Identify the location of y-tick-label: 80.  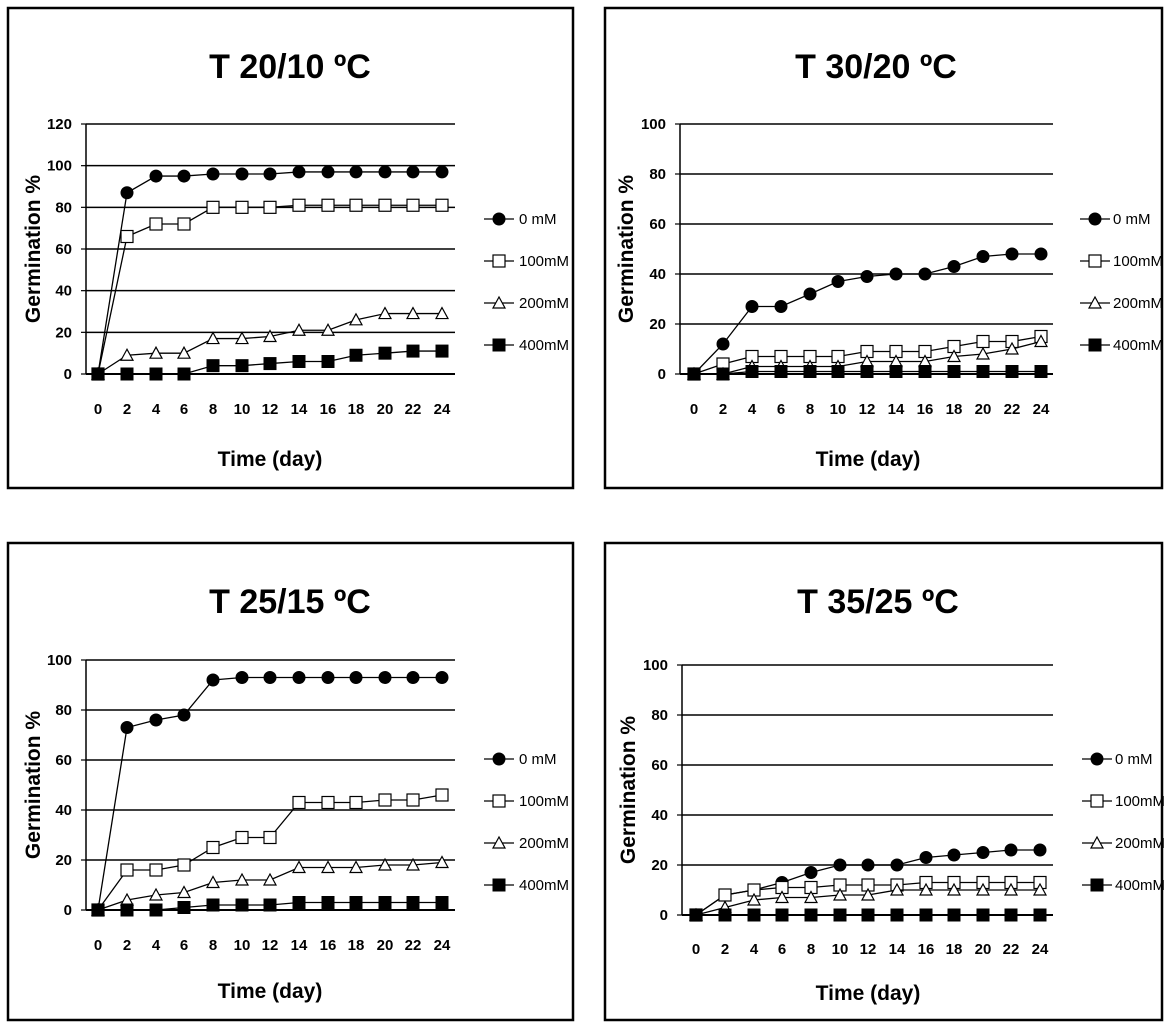
(657, 174).